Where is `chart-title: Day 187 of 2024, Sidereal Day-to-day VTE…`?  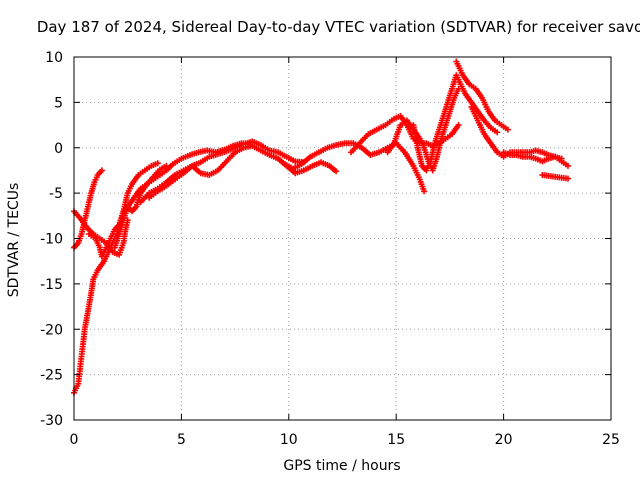 chart-title: Day 187 of 2024, Sidereal Day-to-day VTE… is located at coordinates (338, 27).